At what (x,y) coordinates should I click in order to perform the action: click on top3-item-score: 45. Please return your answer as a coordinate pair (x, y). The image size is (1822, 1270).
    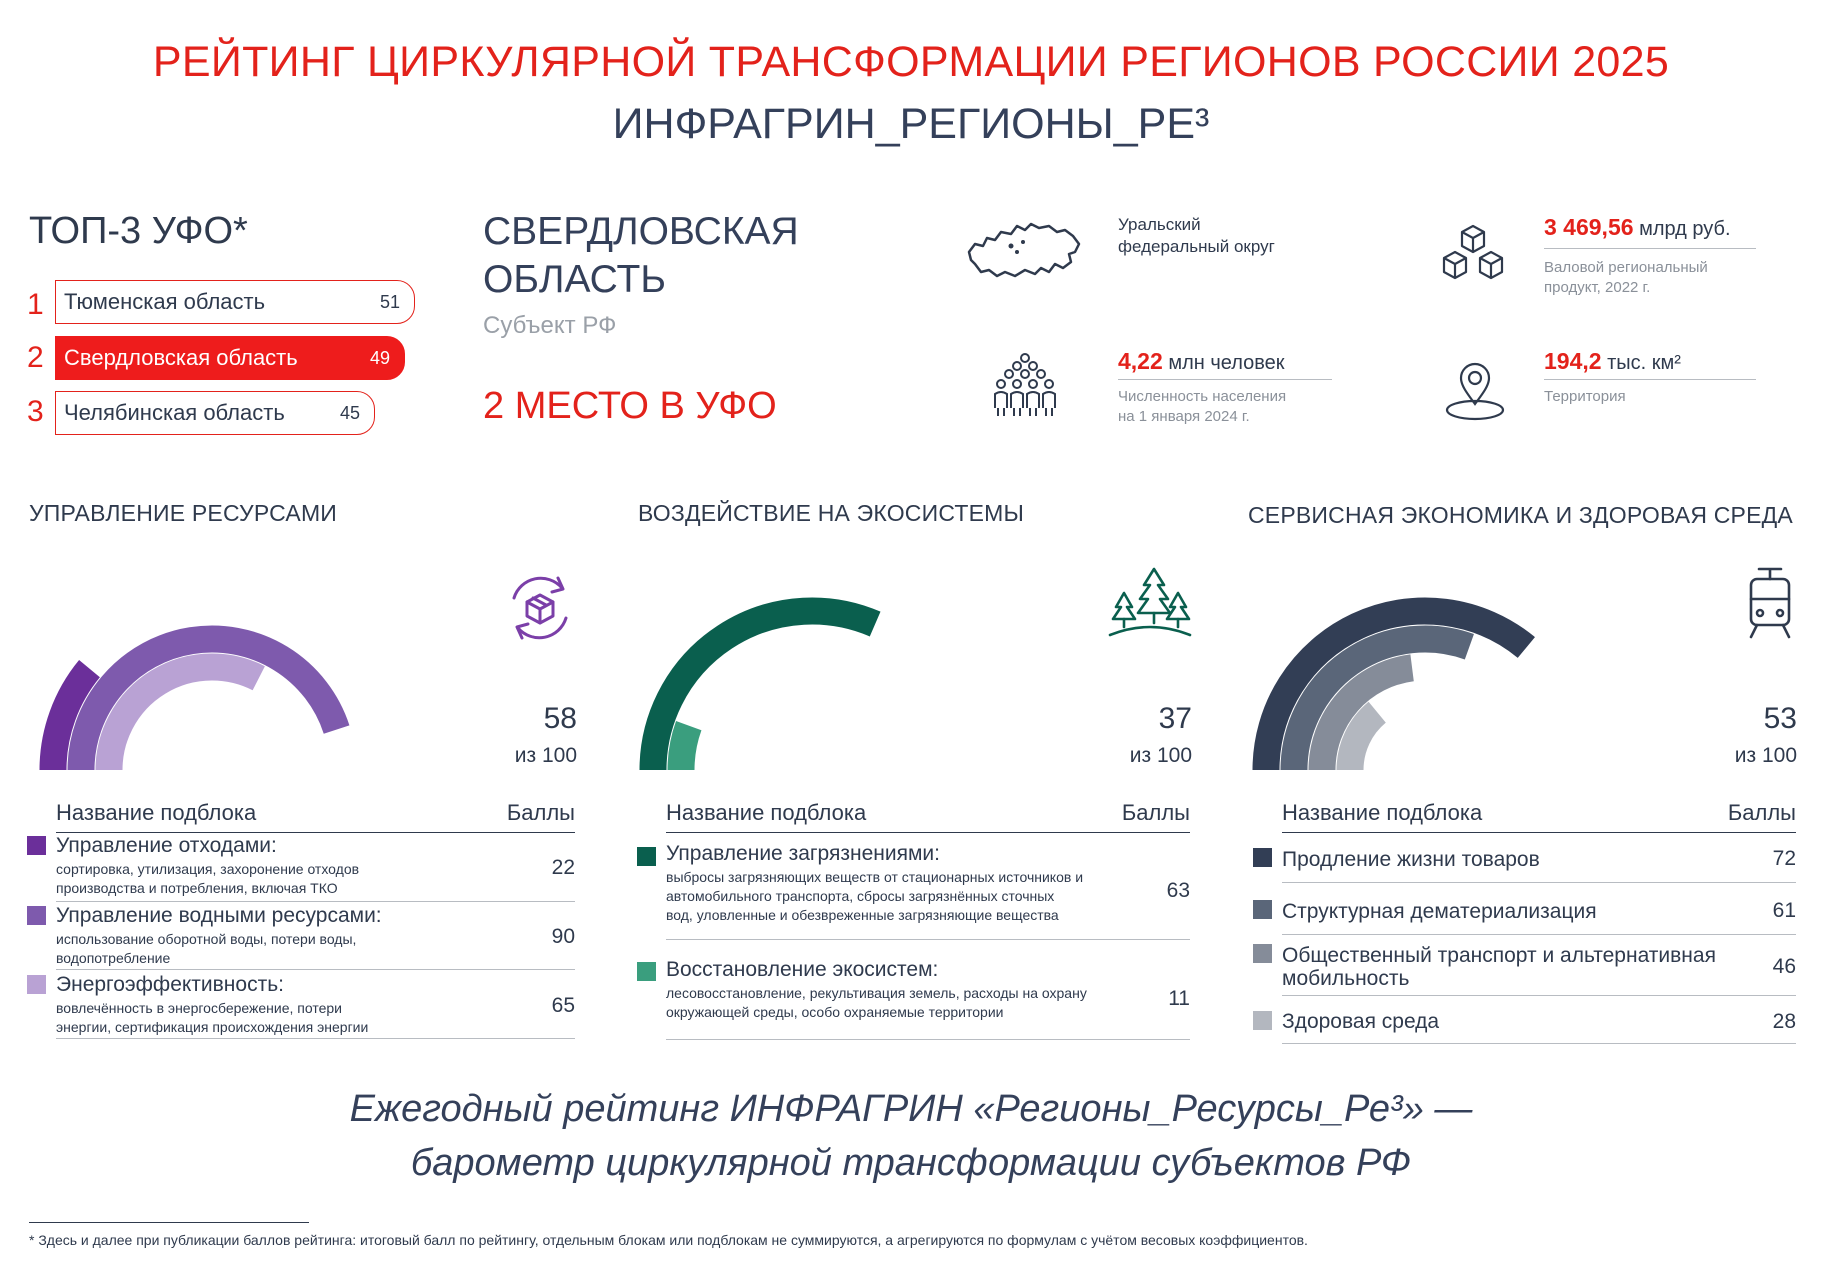
    Looking at the image, I should click on (349, 412).